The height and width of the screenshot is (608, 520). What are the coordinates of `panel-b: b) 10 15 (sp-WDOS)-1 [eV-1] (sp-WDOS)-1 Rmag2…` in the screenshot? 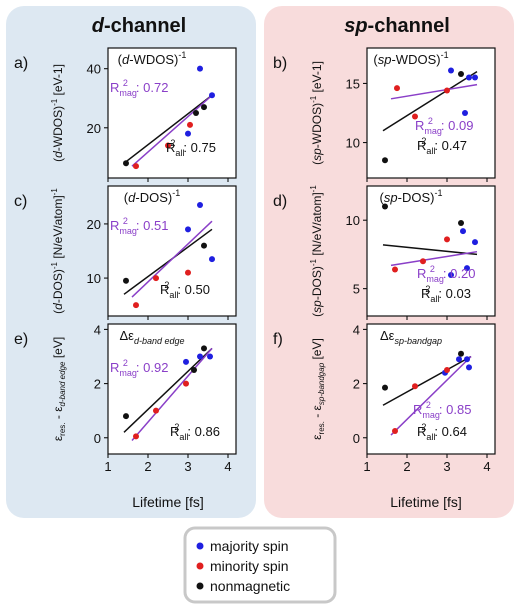 It's located at (384, 114).